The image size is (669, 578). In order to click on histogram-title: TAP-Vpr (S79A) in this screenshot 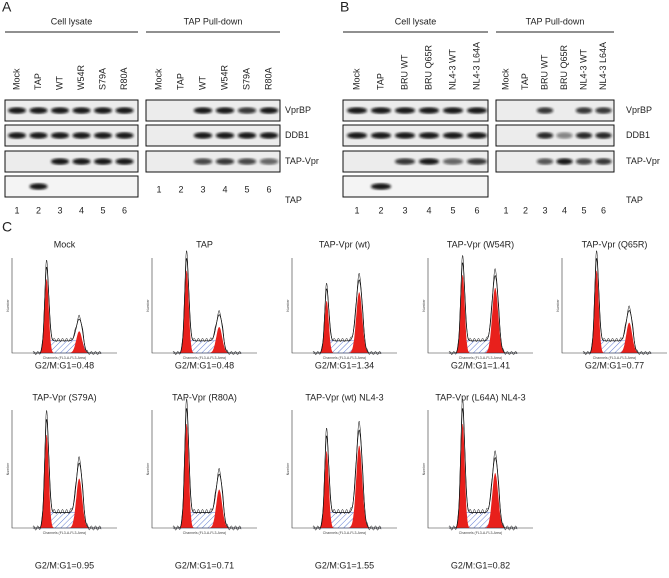, I will do `click(64, 397)`.